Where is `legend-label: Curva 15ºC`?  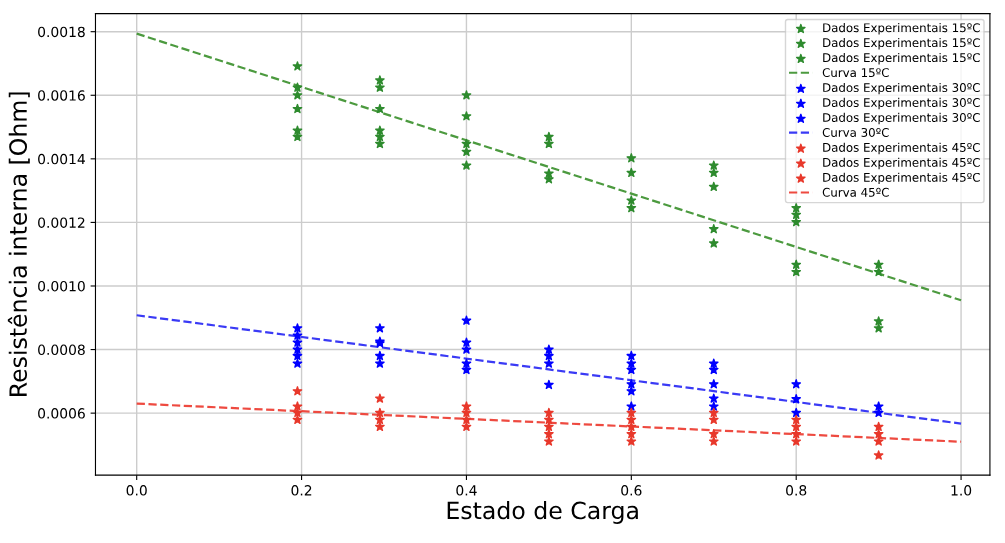
legend-label: Curva 15ºC is located at coordinates (855, 73).